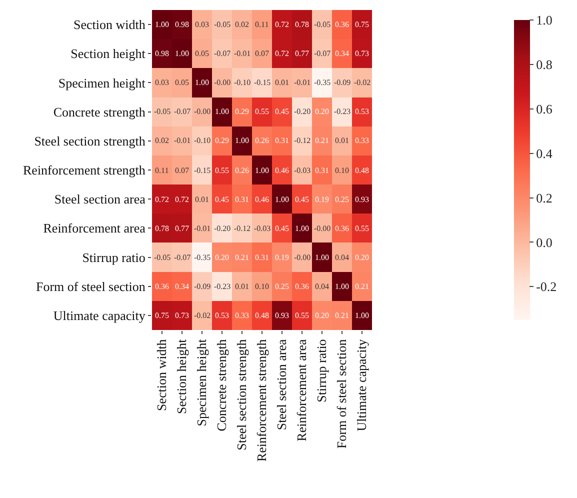 This screenshot has width=577, height=498. I want to click on color-bar-label: 0.8, so click(544, 64).